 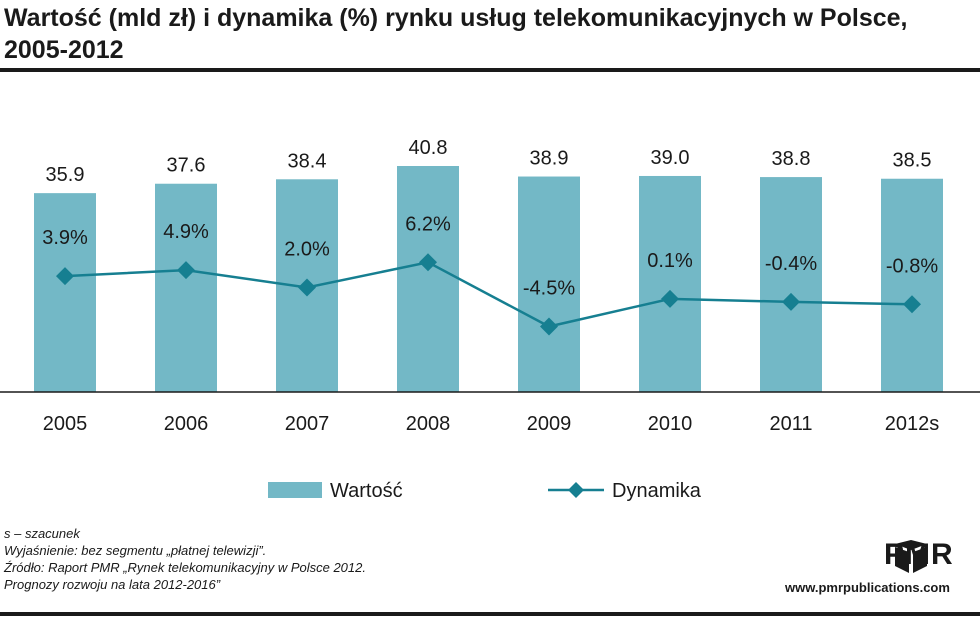 What do you see at coordinates (912, 424) in the screenshot?
I see `x-tick-label: 2012s` at bounding box center [912, 424].